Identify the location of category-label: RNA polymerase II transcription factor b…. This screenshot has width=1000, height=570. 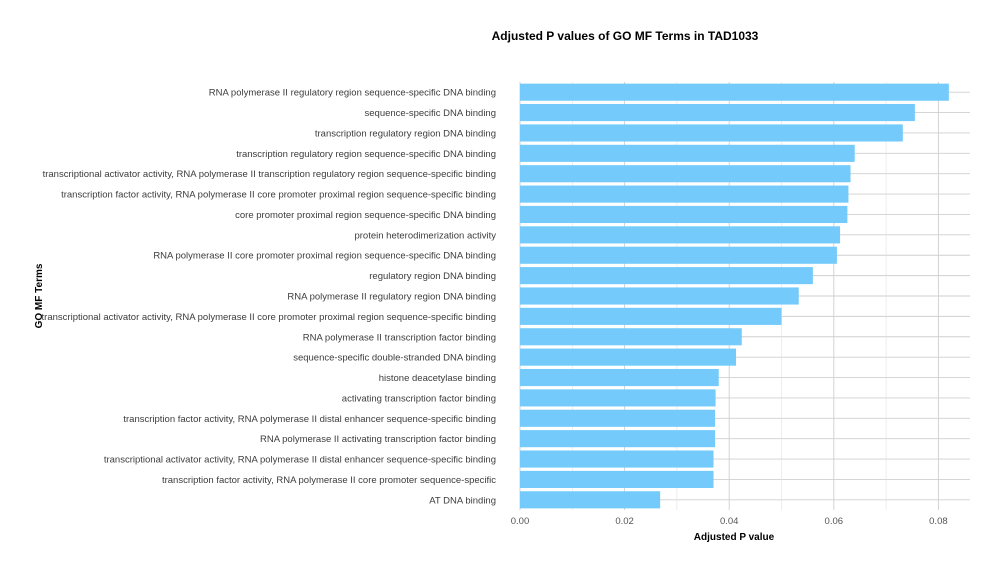
(399, 337).